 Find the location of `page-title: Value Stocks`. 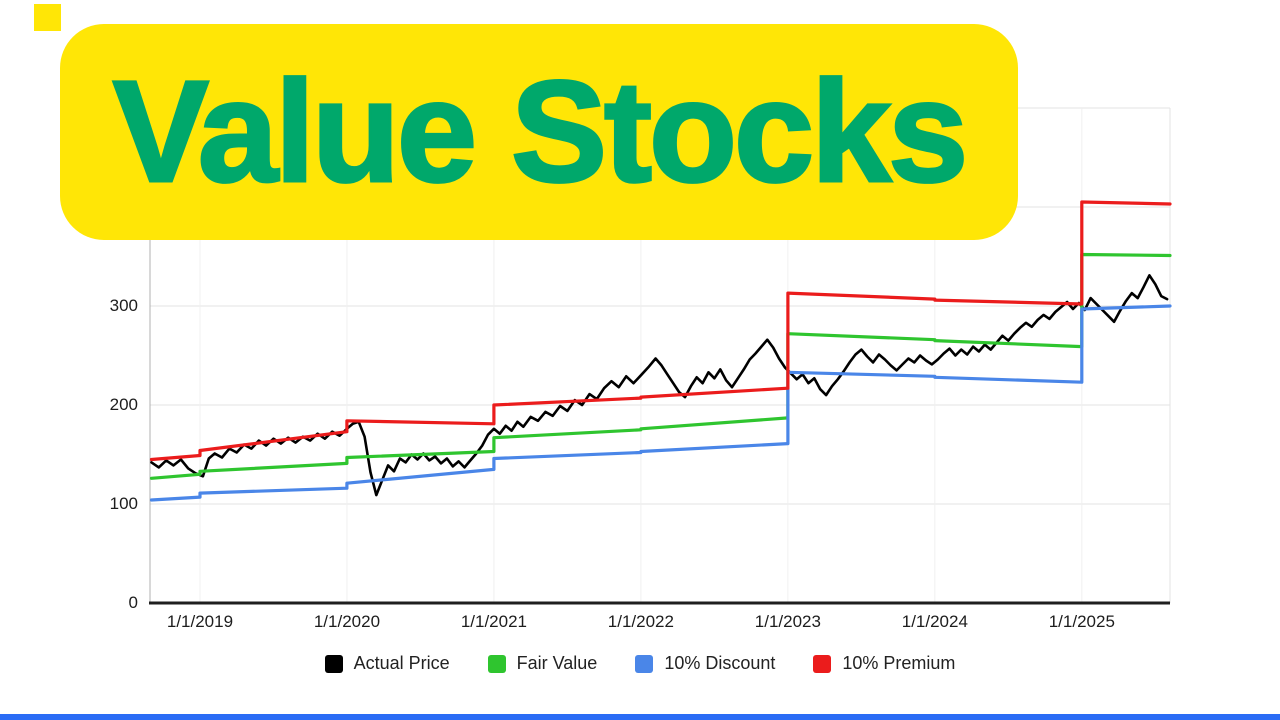

page-title: Value Stocks is located at coordinates (540, 131).